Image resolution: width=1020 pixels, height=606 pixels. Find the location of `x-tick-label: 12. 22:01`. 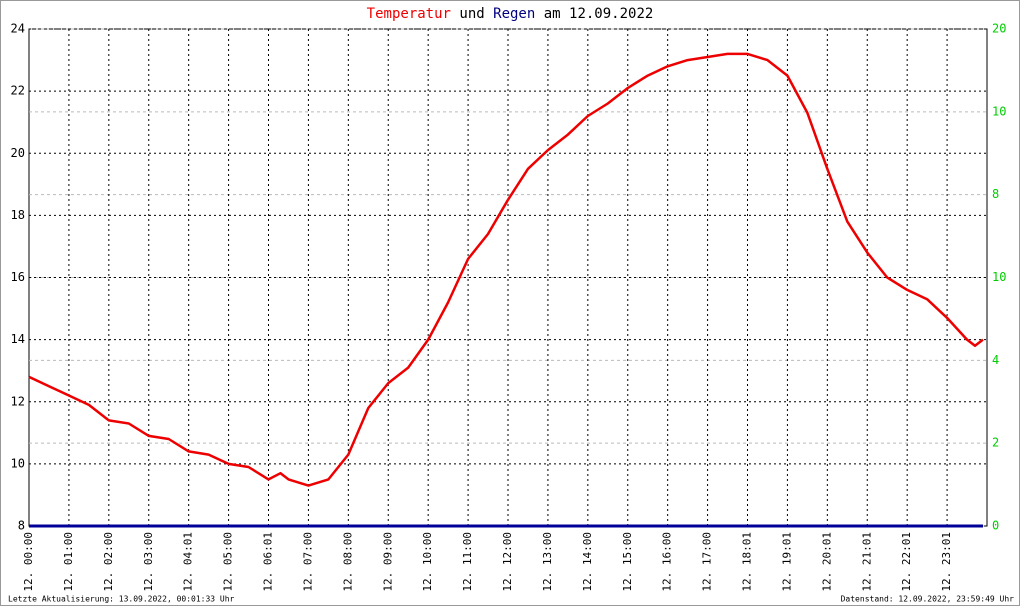

x-tick-label: 12. 22:01 is located at coordinates (906, 562).